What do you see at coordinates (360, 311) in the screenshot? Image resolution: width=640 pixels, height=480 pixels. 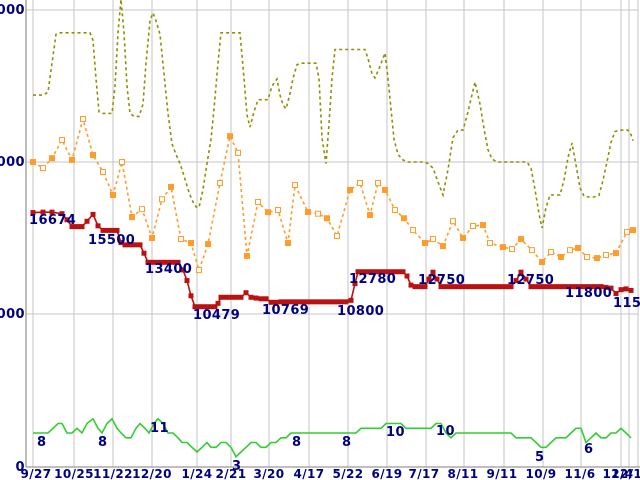 I see `low-series-value-label: 10800` at bounding box center [360, 311].